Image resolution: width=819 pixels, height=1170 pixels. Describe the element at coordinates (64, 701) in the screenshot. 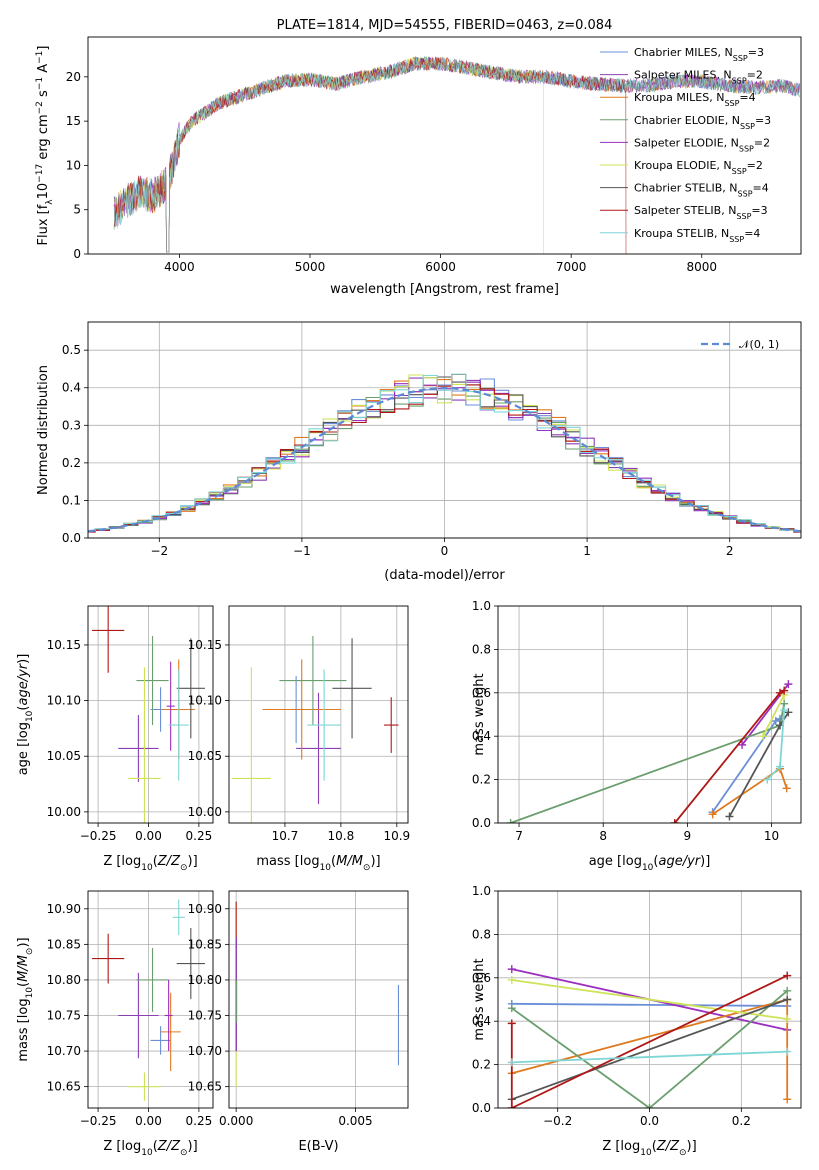

I see `y-tick-label: 10.10` at that location.